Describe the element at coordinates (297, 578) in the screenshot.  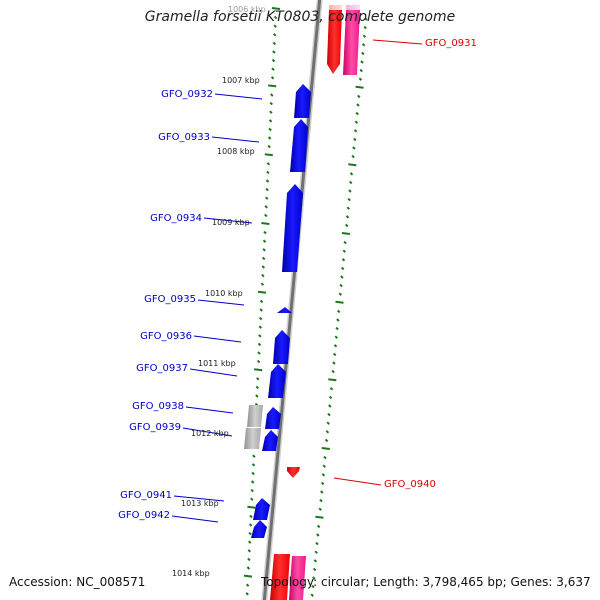
I see `rna-bottom-pink-shape` at that location.